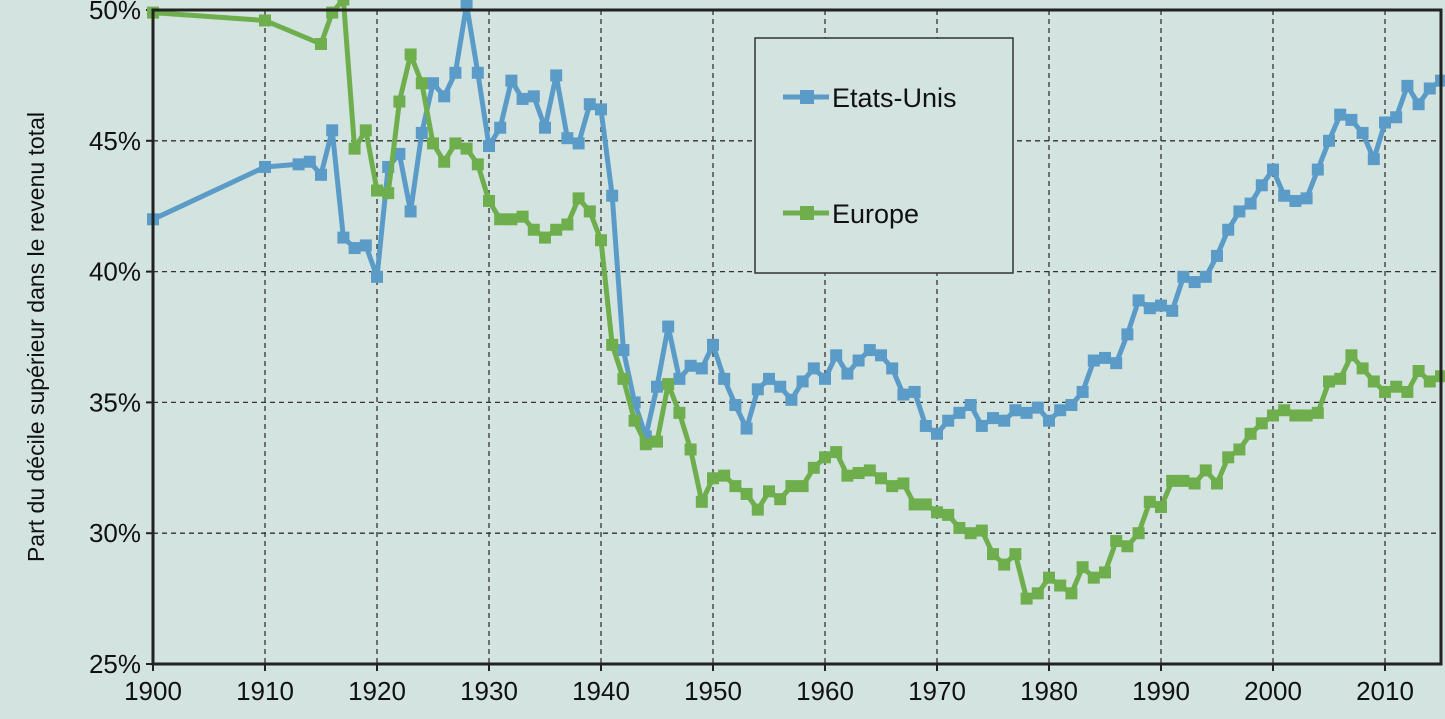 The image size is (1445, 719). Describe the element at coordinates (115, 272) in the screenshot. I see `y-tick-label: 40%` at that location.